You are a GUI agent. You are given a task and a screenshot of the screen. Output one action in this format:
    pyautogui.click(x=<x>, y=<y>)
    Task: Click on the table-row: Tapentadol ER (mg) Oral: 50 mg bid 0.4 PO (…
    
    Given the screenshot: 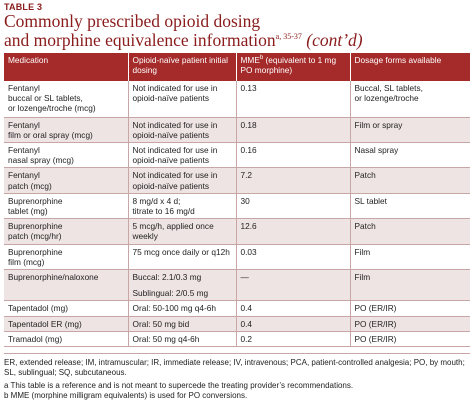 What is the action you would take?
    pyautogui.click(x=237, y=324)
    